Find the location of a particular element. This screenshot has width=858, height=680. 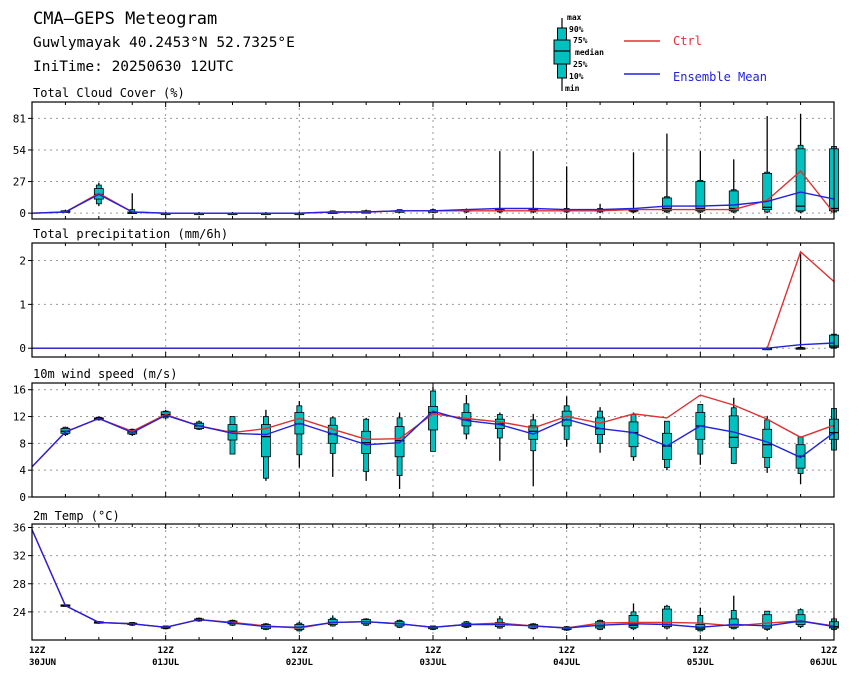

y-tick-label: 12 is located at coordinates (19, 417).